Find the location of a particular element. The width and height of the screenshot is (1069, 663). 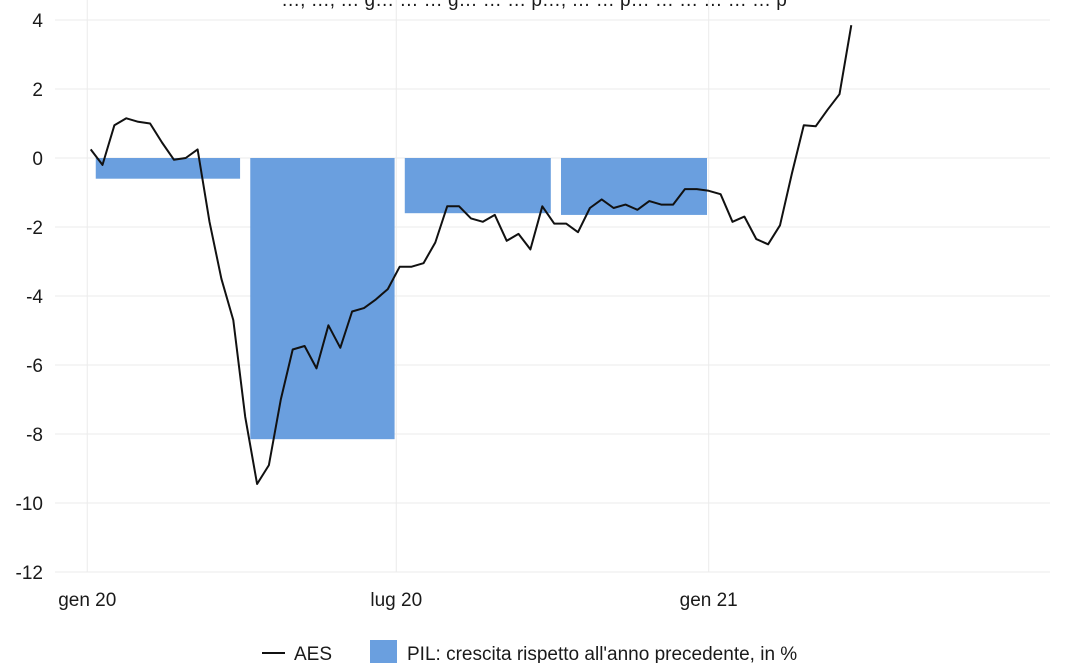

x-tick-label: gen 21 is located at coordinates (709, 600).